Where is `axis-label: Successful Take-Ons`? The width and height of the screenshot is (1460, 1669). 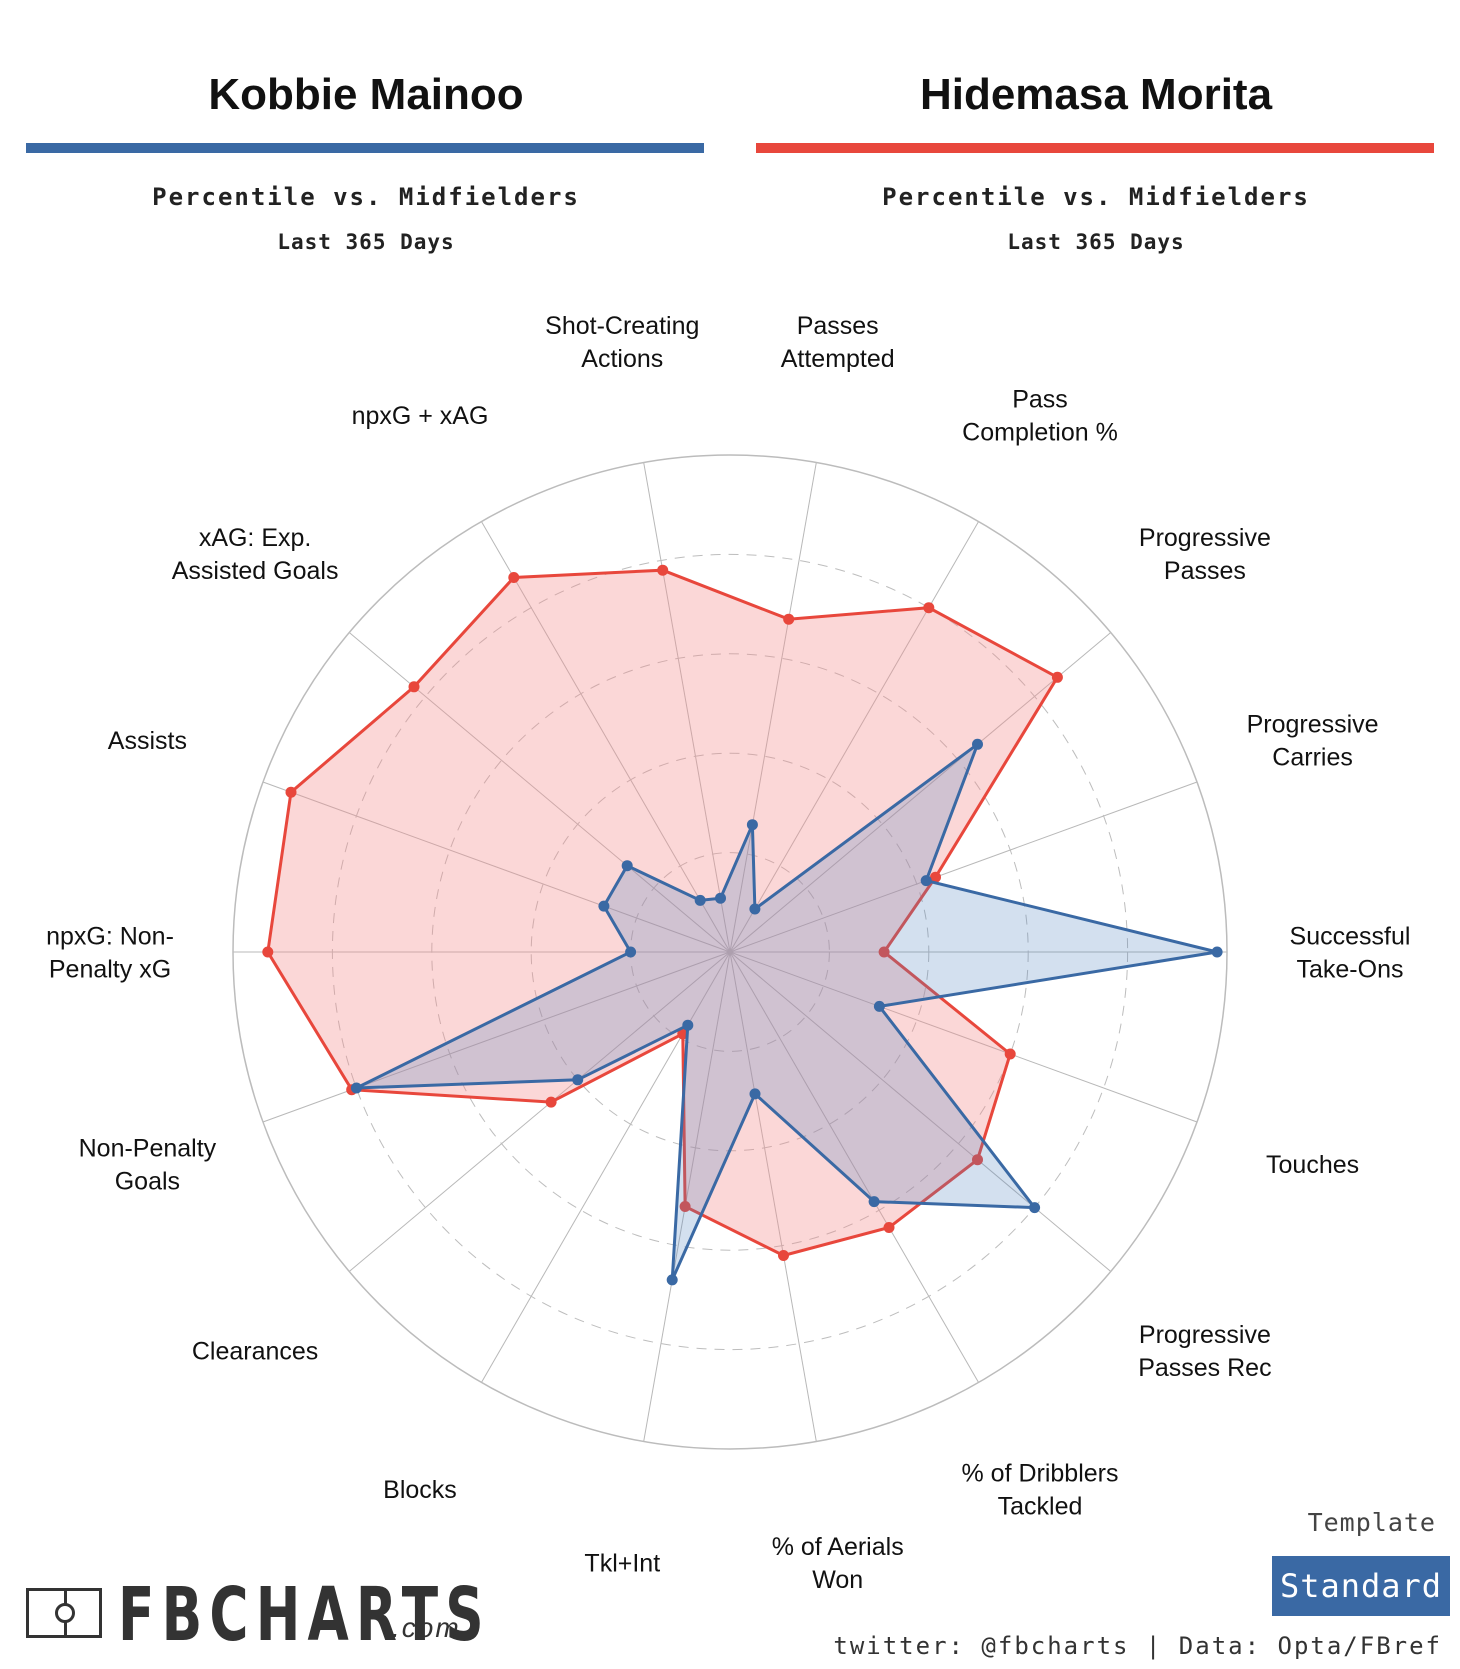 axis-label: Successful Take-Ons is located at coordinates (1350, 953).